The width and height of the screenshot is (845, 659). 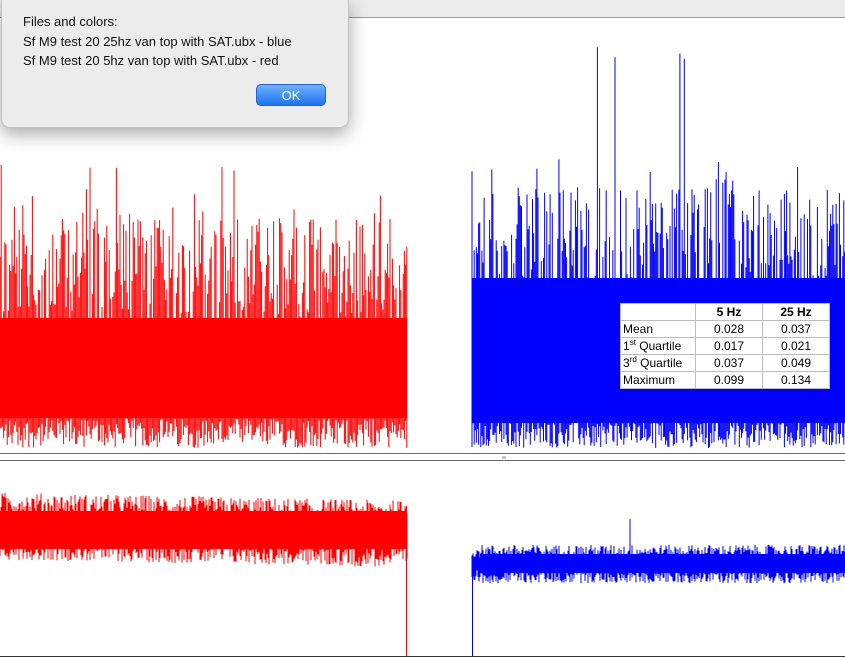 What do you see at coordinates (662, 563) in the screenshot?
I see `blue-series-25hz-lower-core` at bounding box center [662, 563].